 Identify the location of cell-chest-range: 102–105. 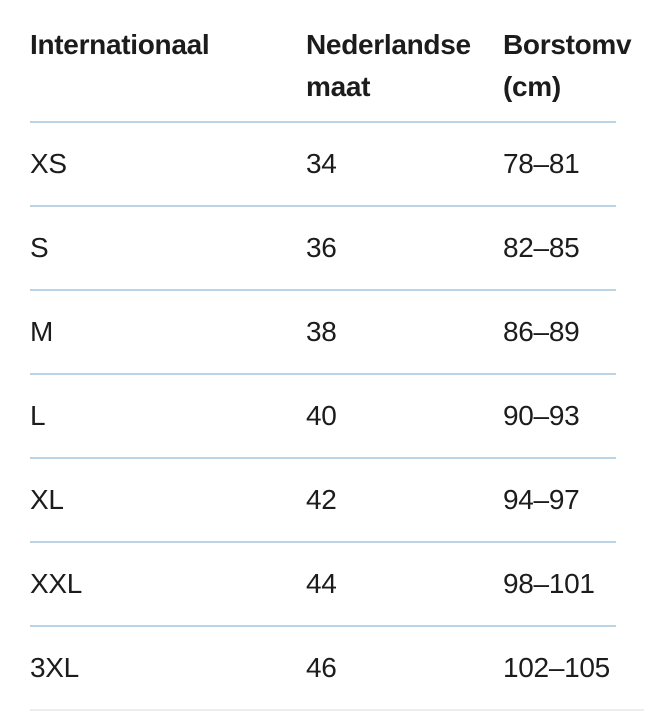
(556, 667).